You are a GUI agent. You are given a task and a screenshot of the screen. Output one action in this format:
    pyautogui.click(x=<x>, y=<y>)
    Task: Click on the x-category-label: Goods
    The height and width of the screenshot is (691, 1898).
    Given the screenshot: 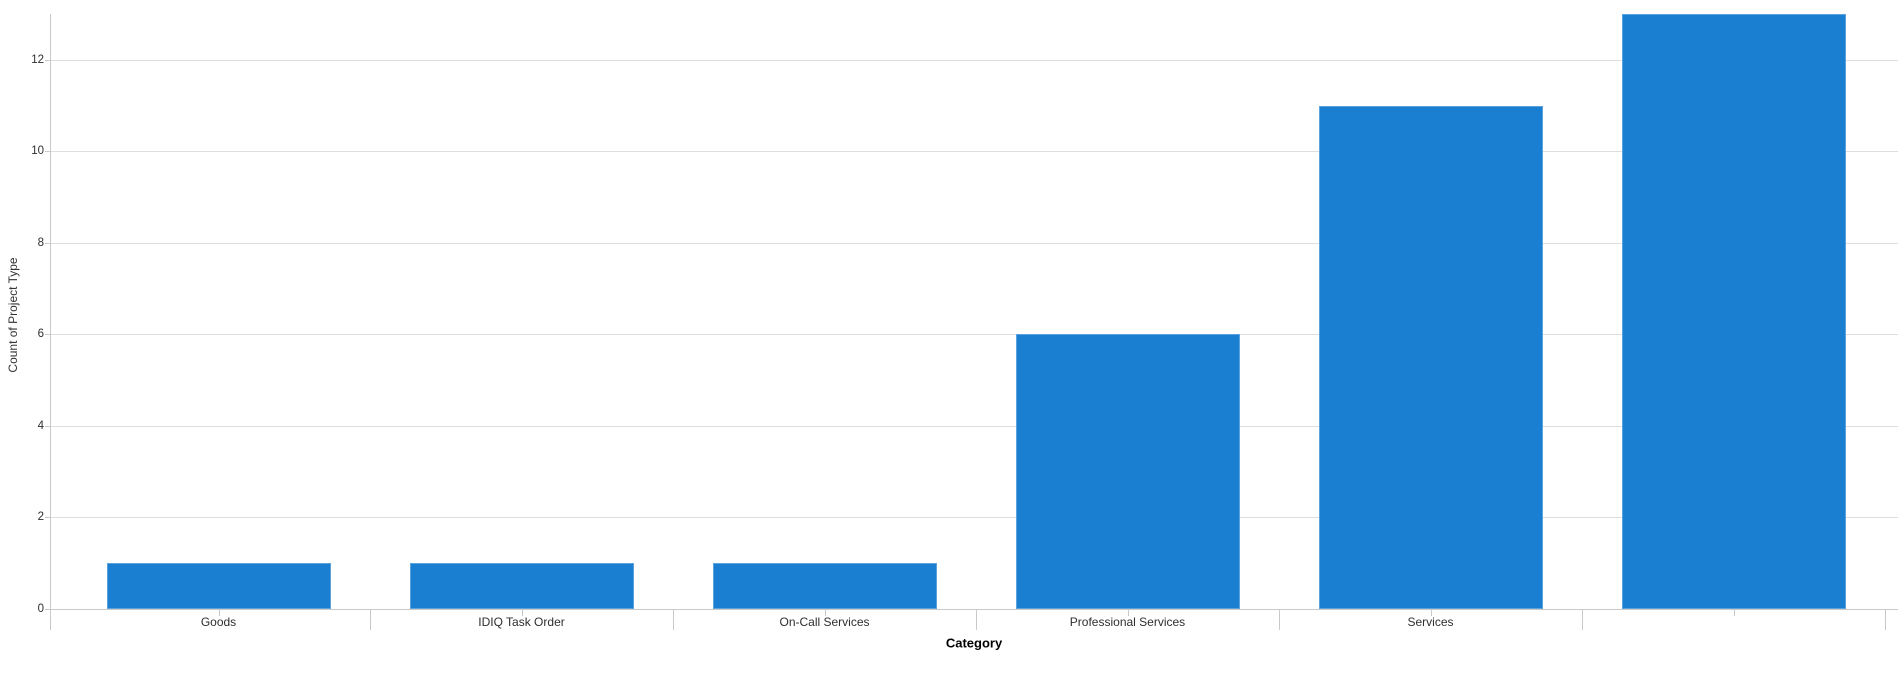 What is the action you would take?
    pyautogui.click(x=218, y=622)
    